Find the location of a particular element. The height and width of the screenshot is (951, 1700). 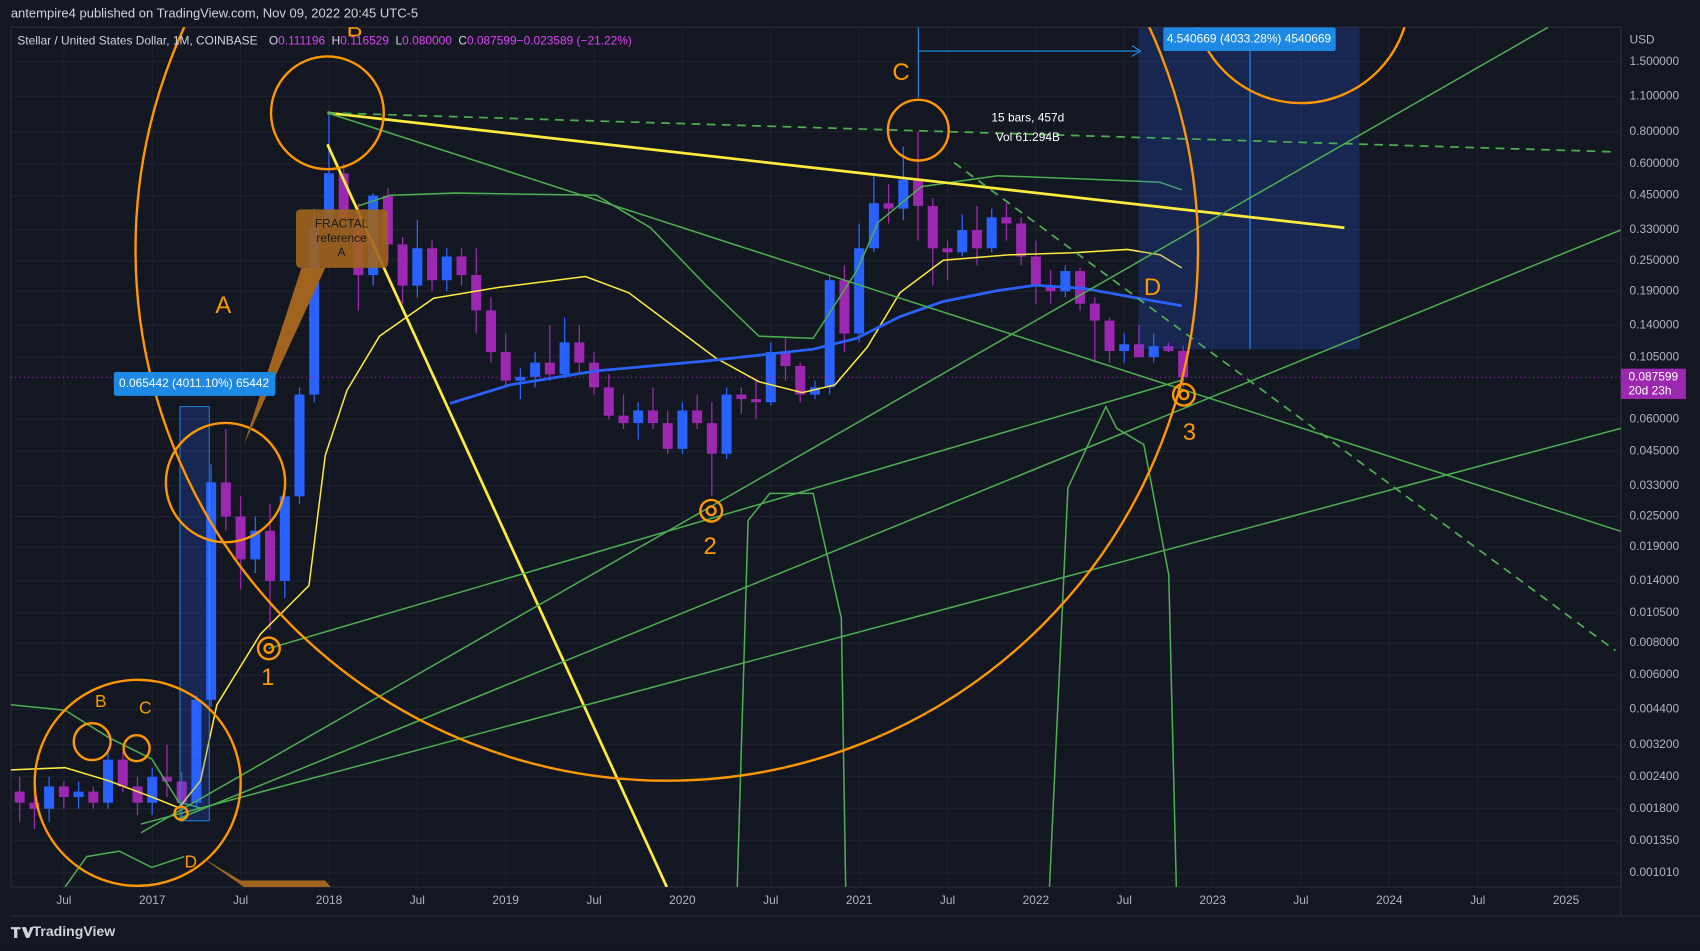

y-tick-label: 0.045000 is located at coordinates (1655, 450).